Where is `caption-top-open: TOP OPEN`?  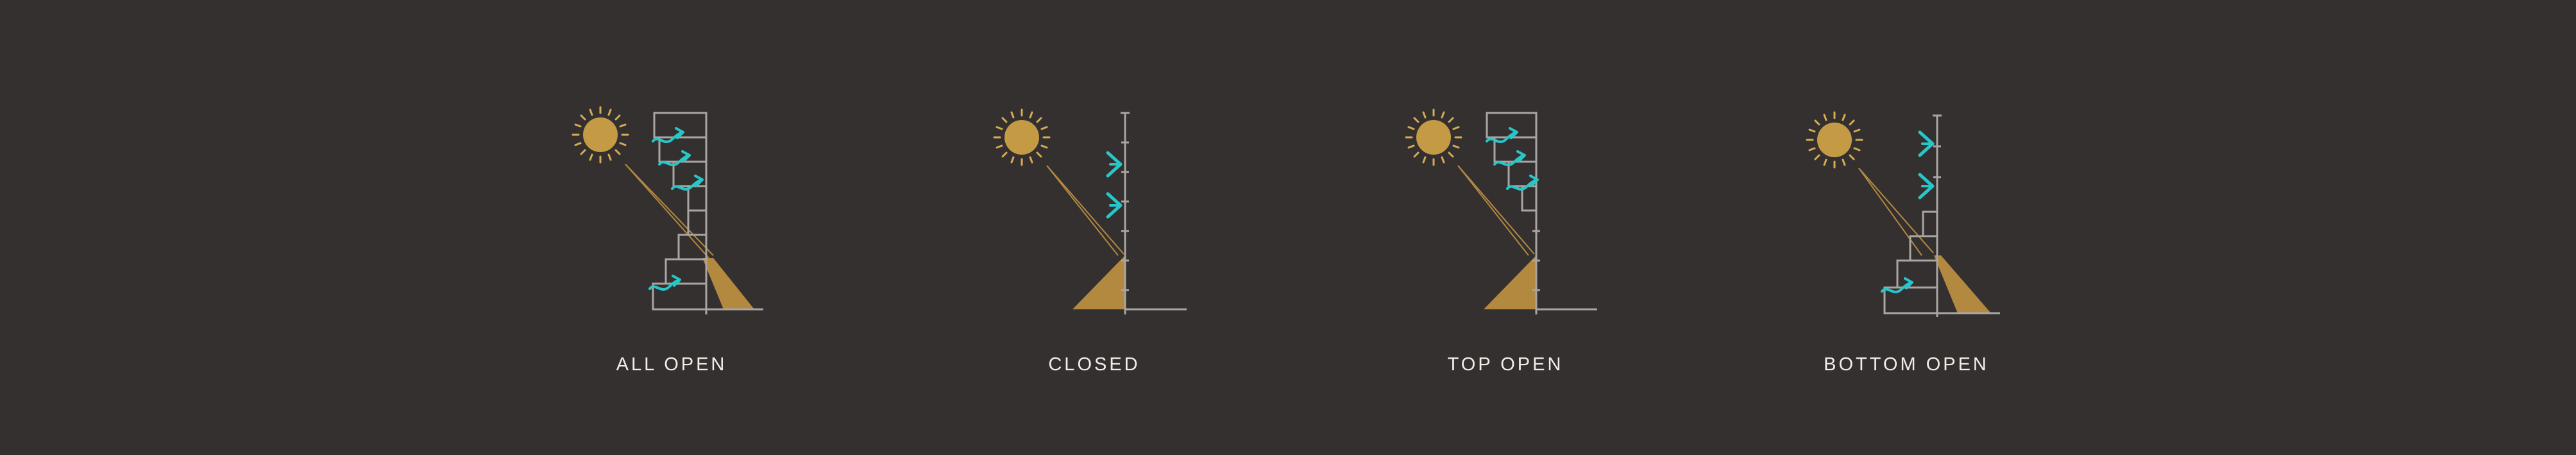 caption-top-open: TOP OPEN is located at coordinates (1505, 364).